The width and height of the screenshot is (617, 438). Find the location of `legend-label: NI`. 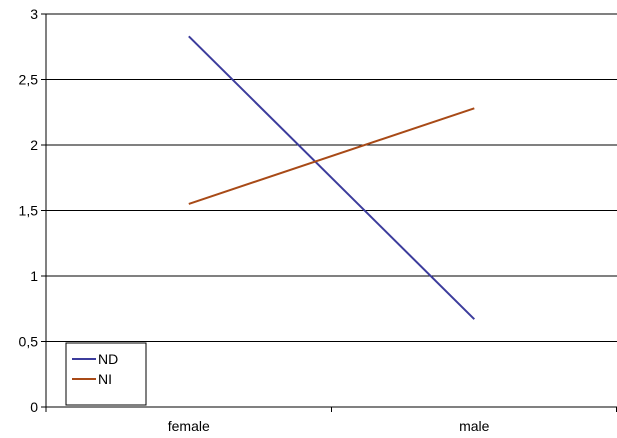

legend-label: NI is located at coordinates (105, 379).